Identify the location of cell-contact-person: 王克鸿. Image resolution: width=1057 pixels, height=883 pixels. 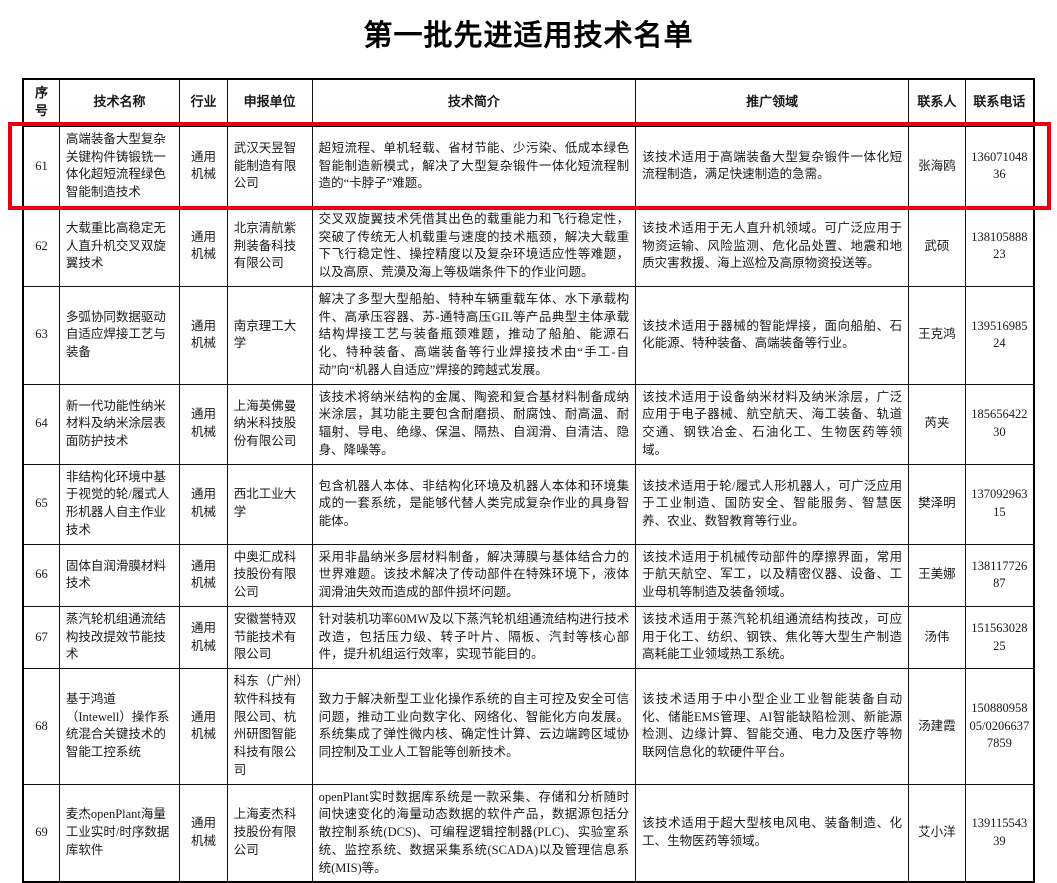
(937, 335).